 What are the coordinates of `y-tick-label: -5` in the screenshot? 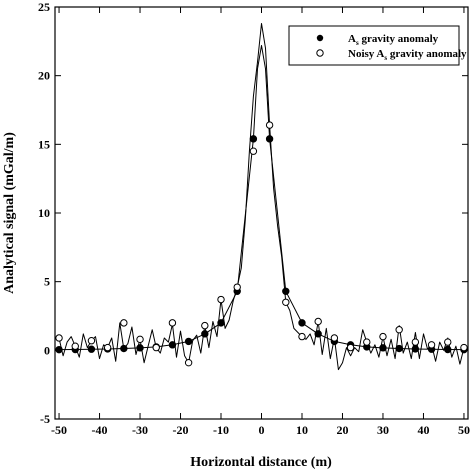 It's located at (45, 419).